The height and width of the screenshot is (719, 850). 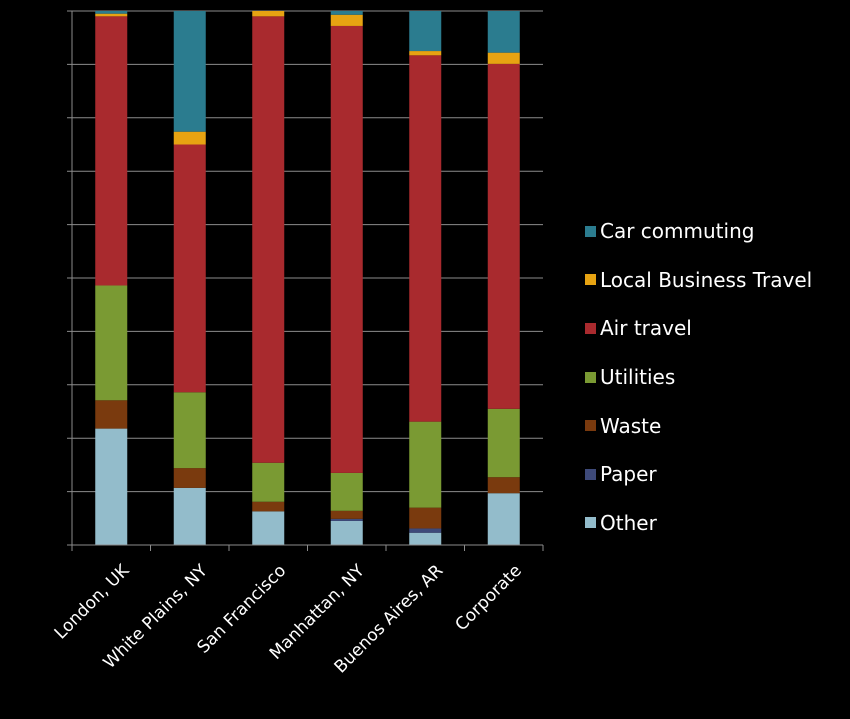 What do you see at coordinates (698, 523) in the screenshot?
I see `legend-item: Other` at bounding box center [698, 523].